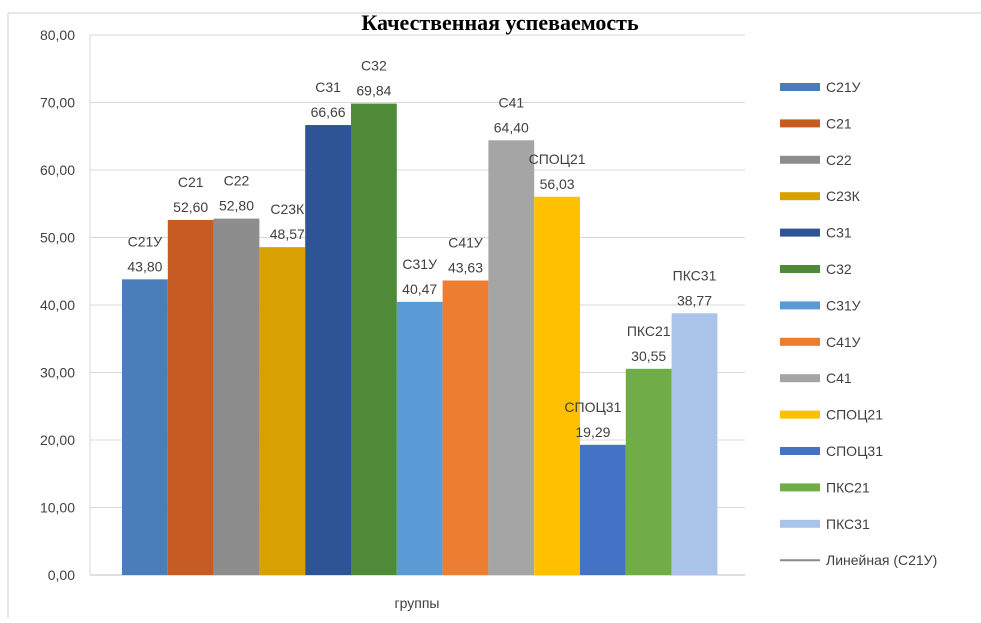 The height and width of the screenshot is (623, 981). What do you see at coordinates (57, 238) in the screenshot?
I see `y-tick-label: 50,00` at bounding box center [57, 238].